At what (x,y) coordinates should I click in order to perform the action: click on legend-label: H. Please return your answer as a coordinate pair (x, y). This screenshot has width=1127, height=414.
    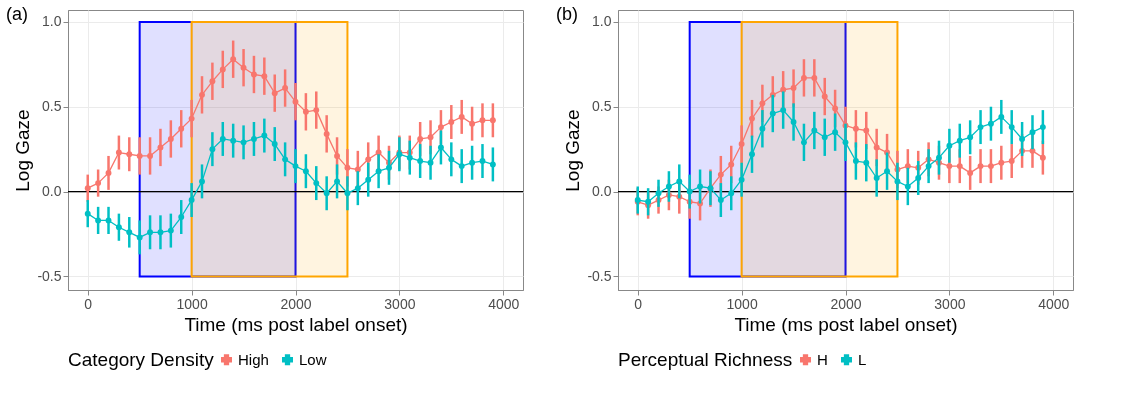
    Looking at the image, I should click on (822, 359).